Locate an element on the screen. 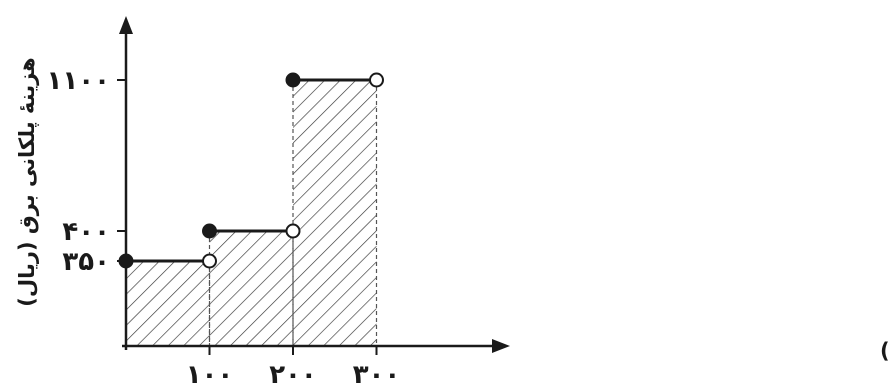 The image size is (889, 385). x-tick-label-0: ۱۰۰ is located at coordinates (210, 372).